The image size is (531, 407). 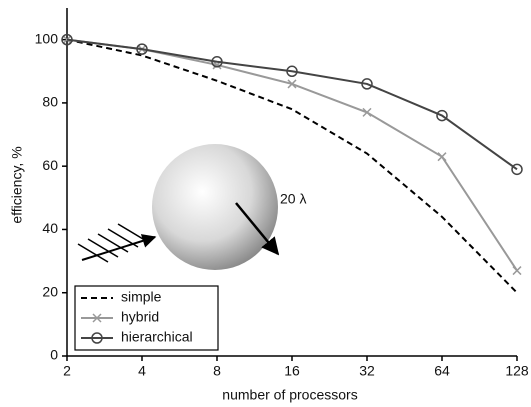 What do you see at coordinates (47, 38) in the screenshot?
I see `y-tick-label: 100` at bounding box center [47, 38].